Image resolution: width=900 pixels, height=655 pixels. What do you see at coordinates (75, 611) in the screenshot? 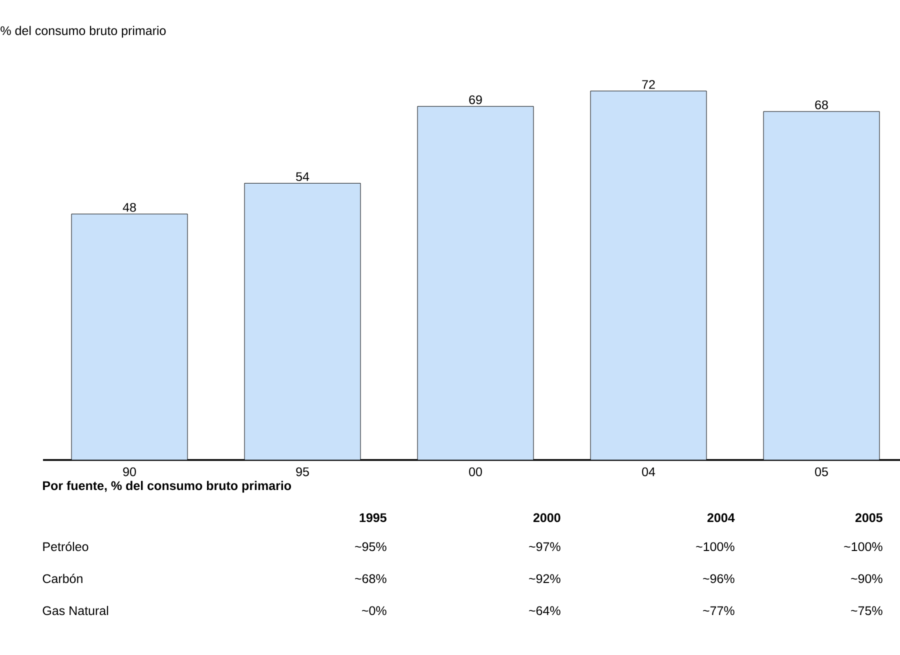
I see `text: Gas Natural` at bounding box center [75, 611].